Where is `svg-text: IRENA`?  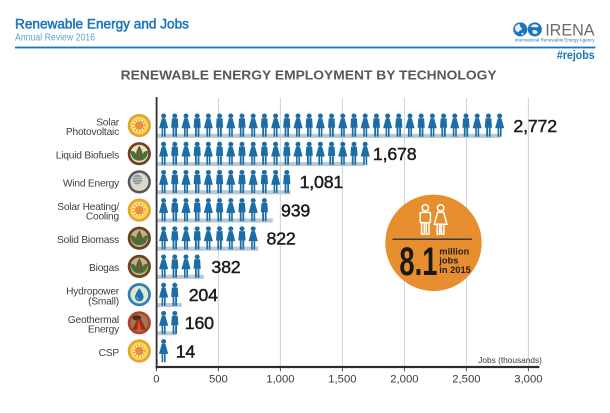 svg-text: IRENA is located at coordinates (570, 30).